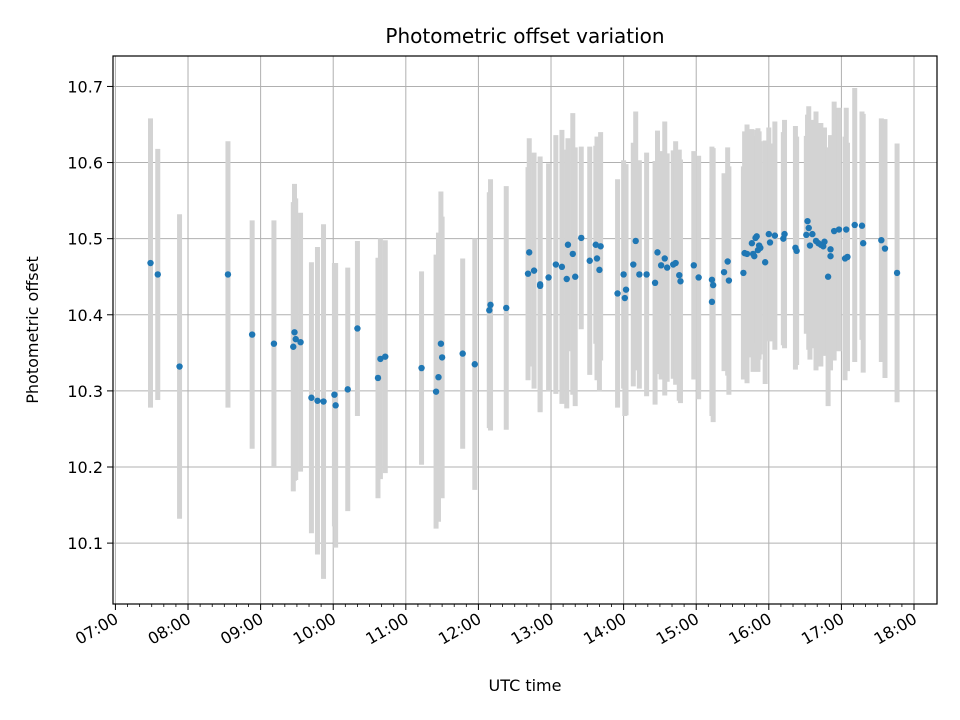 This screenshot has width=960, height=720. What do you see at coordinates (85, 86) in the screenshot?
I see `y-tick-label: 10.7` at bounding box center [85, 86].